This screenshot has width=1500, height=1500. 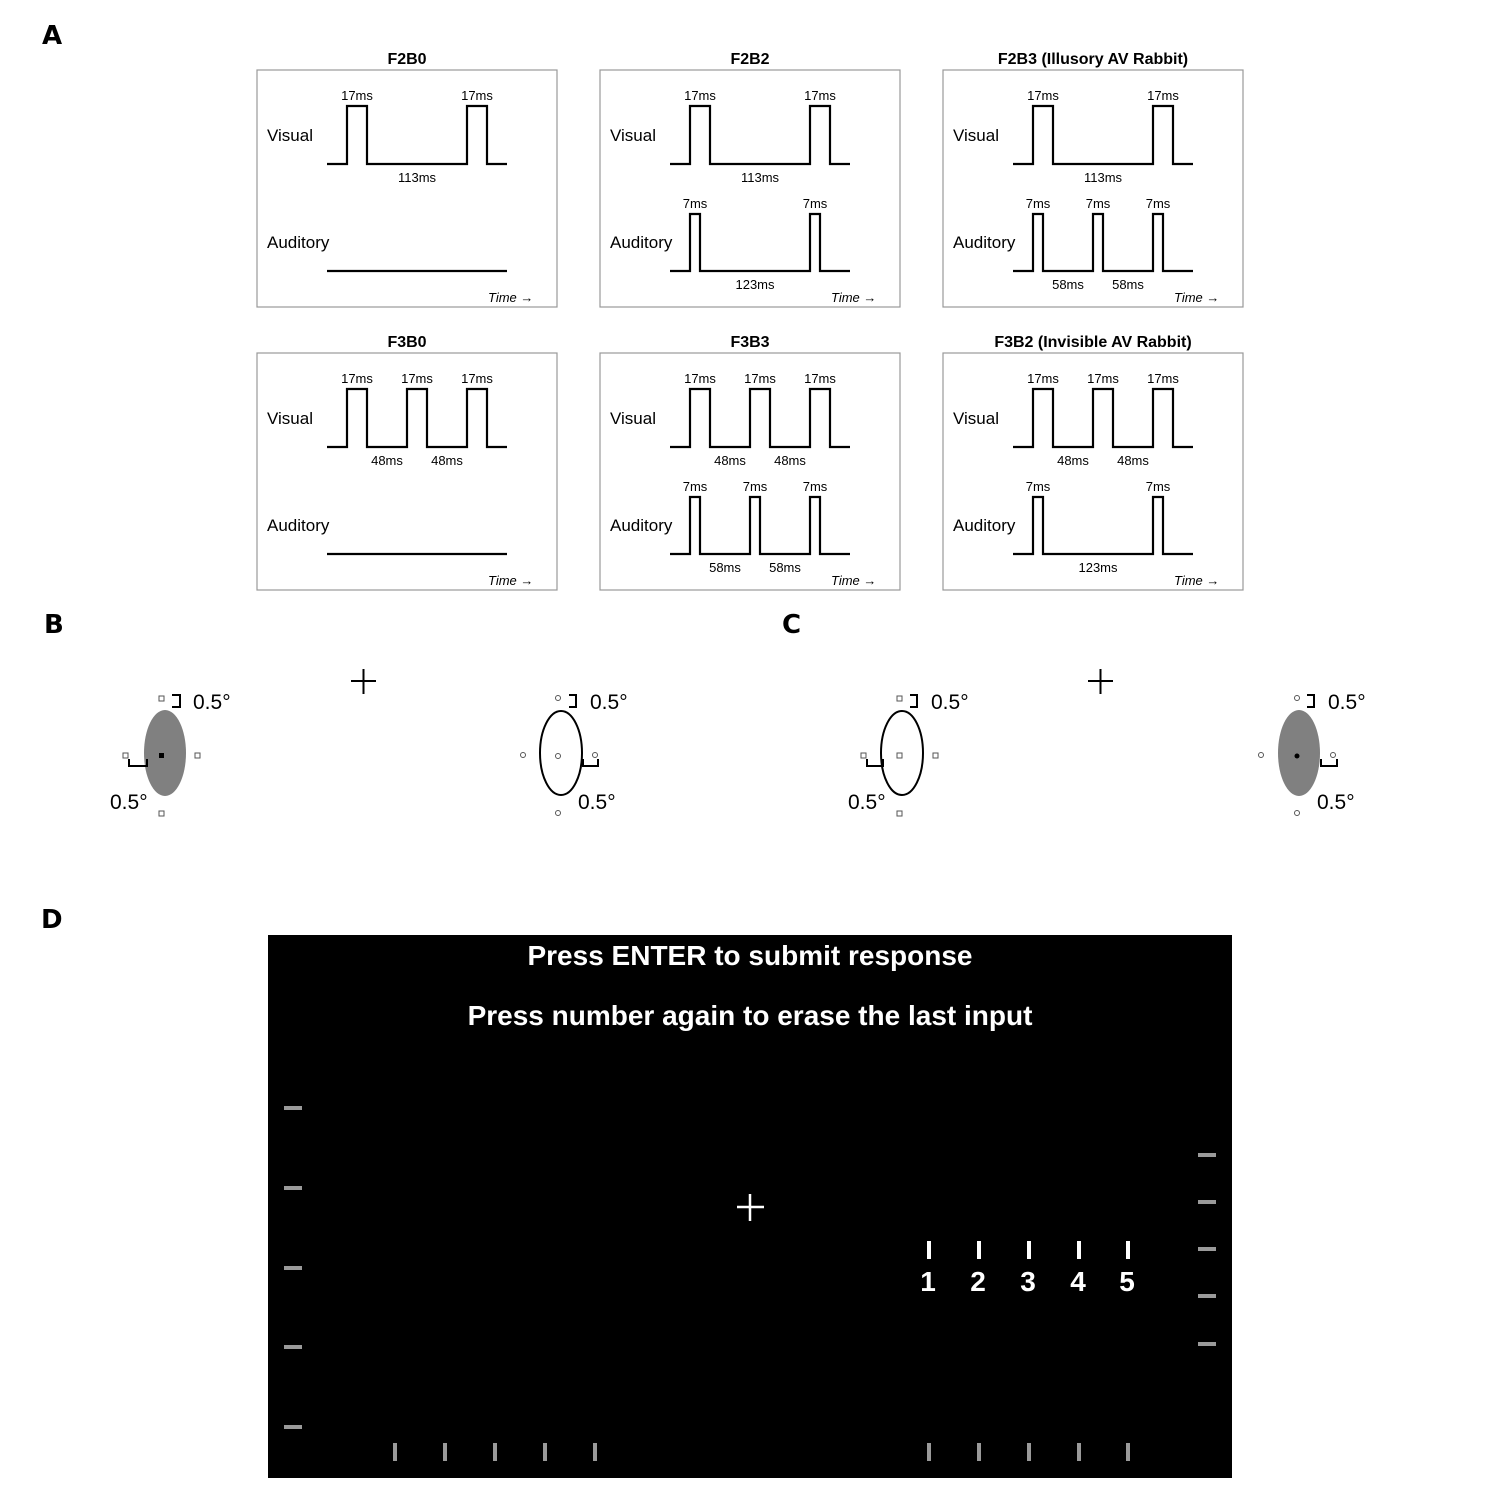 What do you see at coordinates (54, 625) in the screenshot?
I see `panel-label-b: B` at bounding box center [54, 625].